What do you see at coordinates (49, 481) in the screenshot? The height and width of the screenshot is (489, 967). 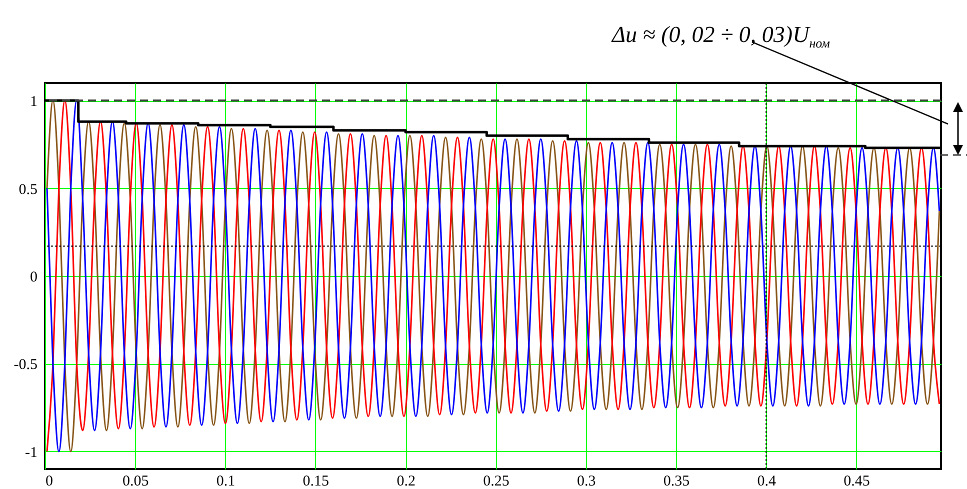 I see `x-tick-label: 0` at bounding box center [49, 481].